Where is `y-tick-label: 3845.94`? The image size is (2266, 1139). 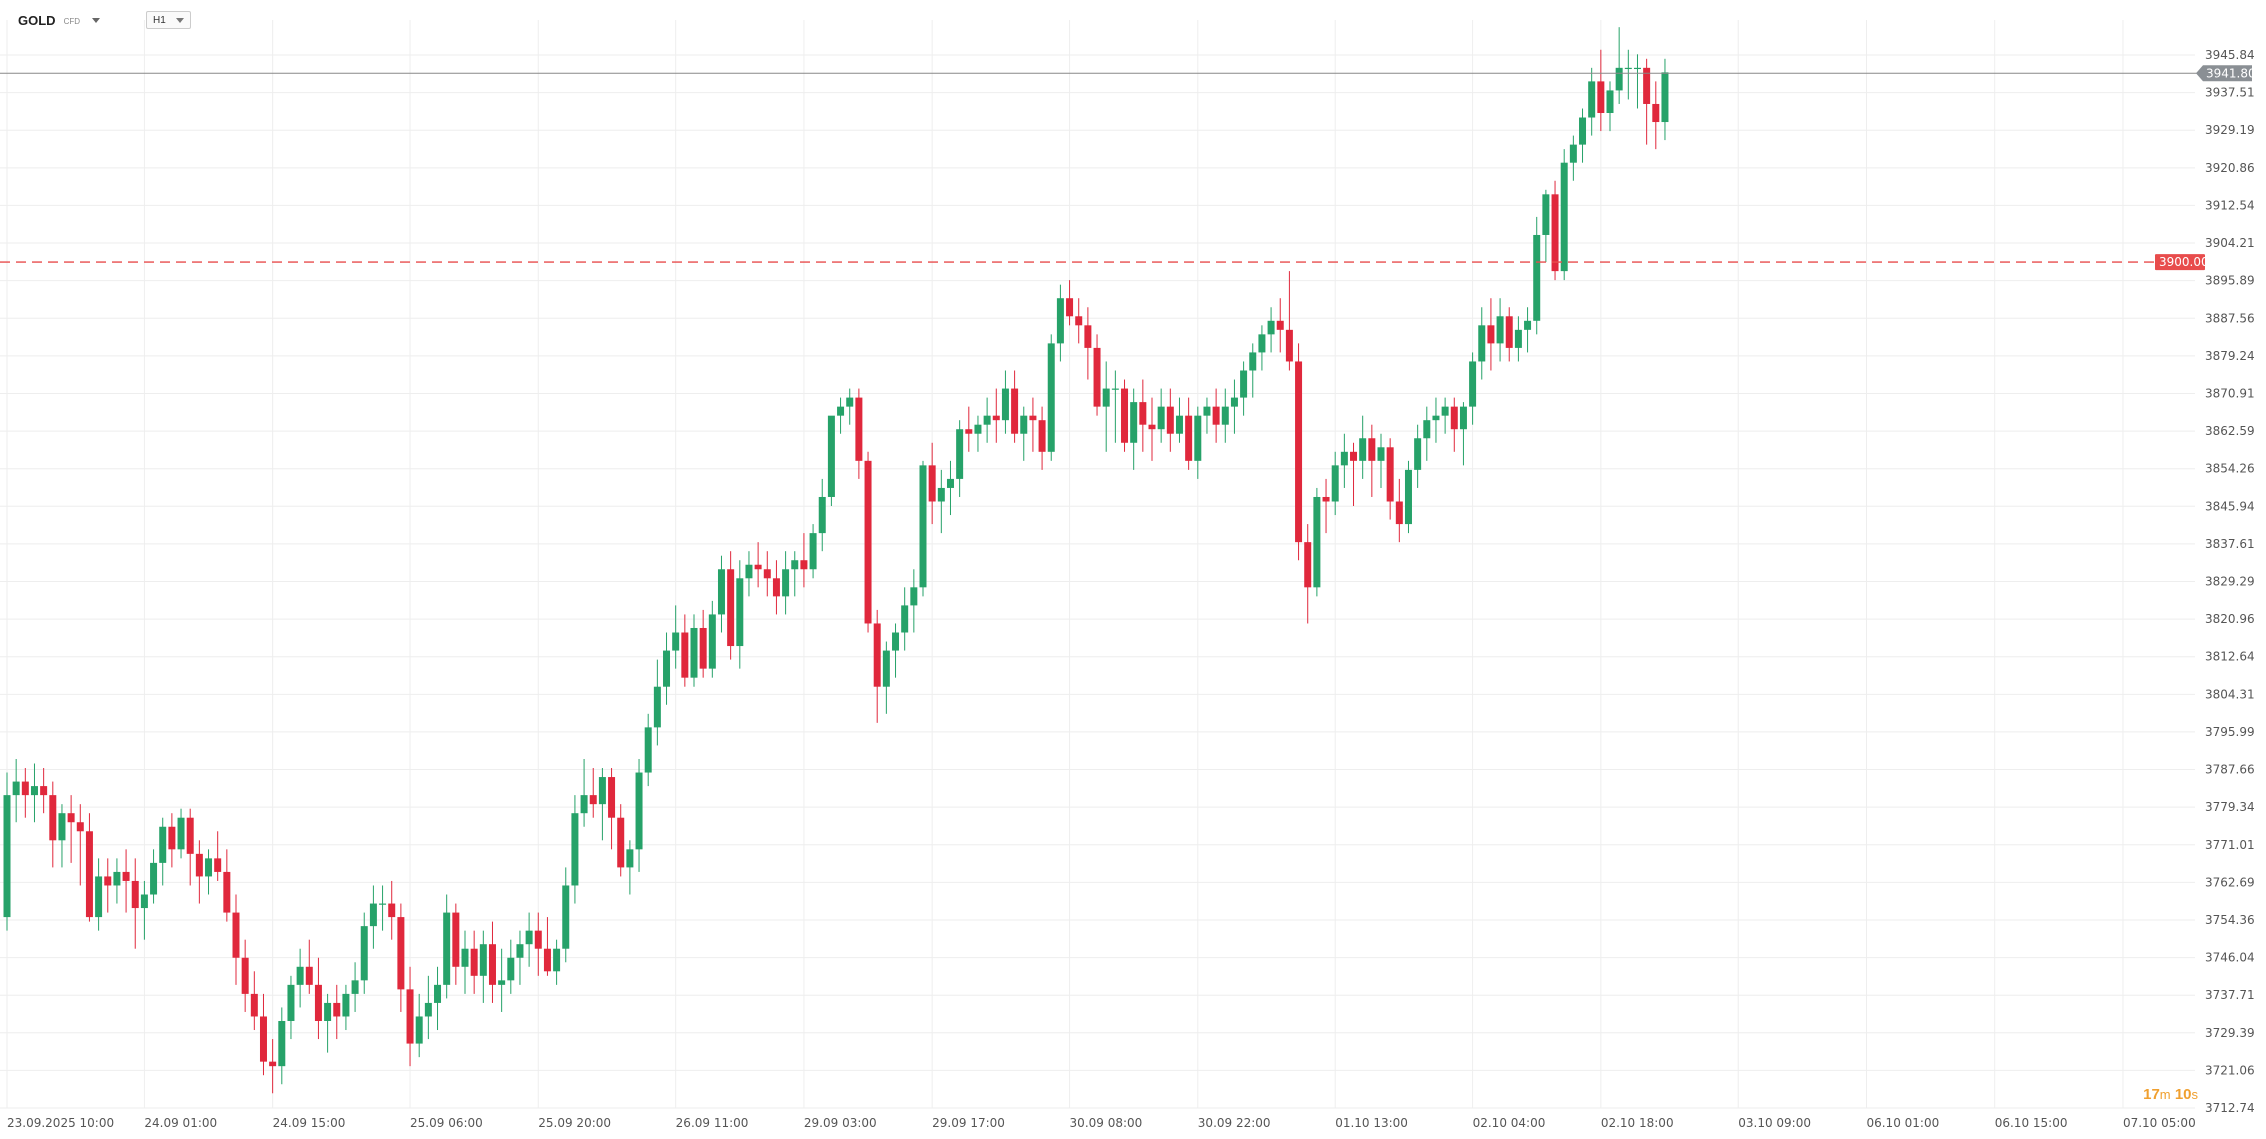
y-tick-label: 3845.94 is located at coordinates (2230, 506).